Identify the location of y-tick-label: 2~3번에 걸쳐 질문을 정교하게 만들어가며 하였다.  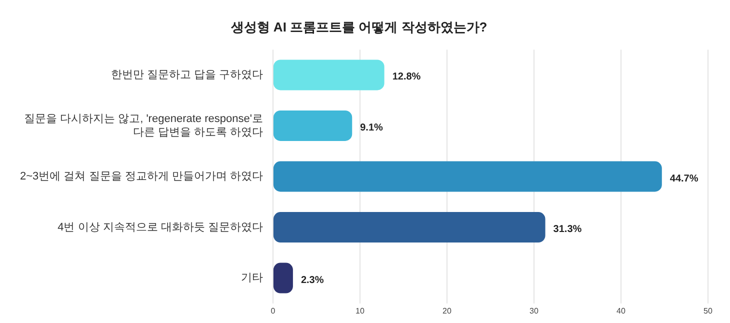
(141, 176).